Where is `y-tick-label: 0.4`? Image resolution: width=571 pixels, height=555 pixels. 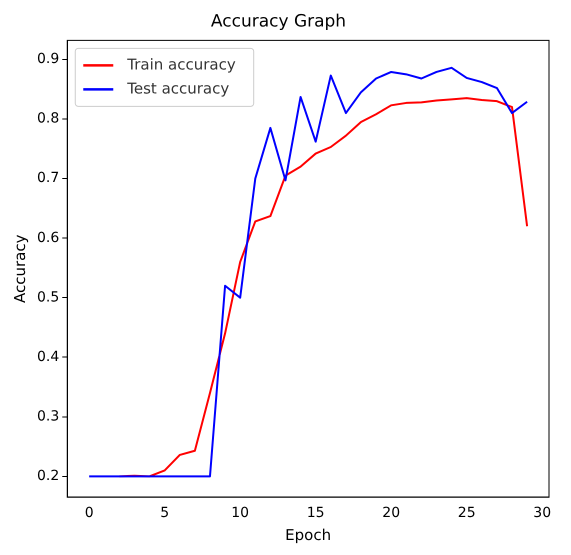
y-tick-label: 0.4 is located at coordinates (48, 356).